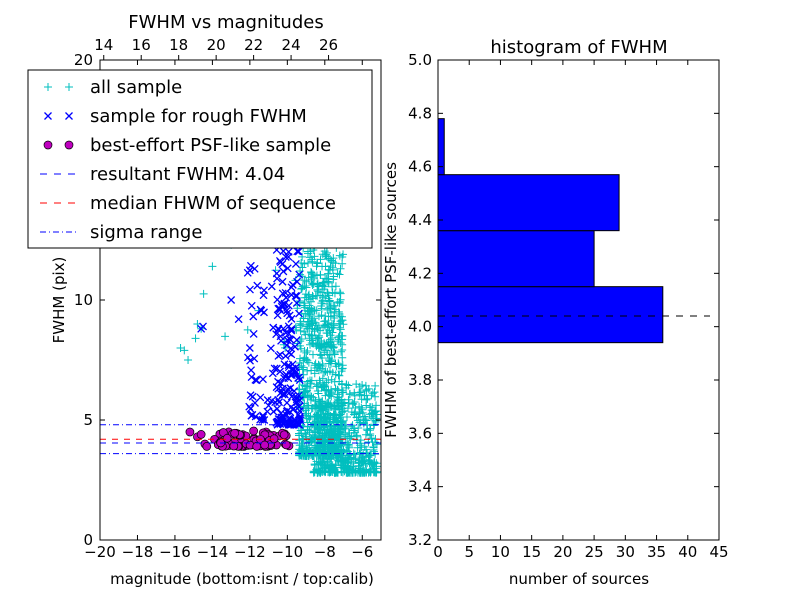 The width and height of the screenshot is (800, 600). I want to click on y-tick-label: 4.8, so click(420, 113).